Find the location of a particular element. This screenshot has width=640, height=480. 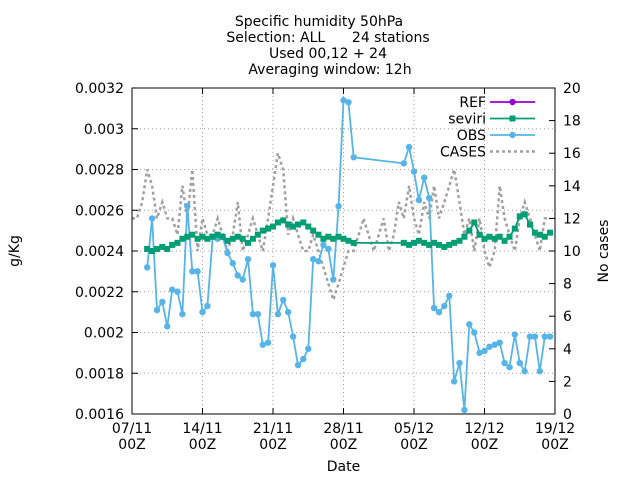

x-tick-label-date: 19/12 is located at coordinates (555, 429).